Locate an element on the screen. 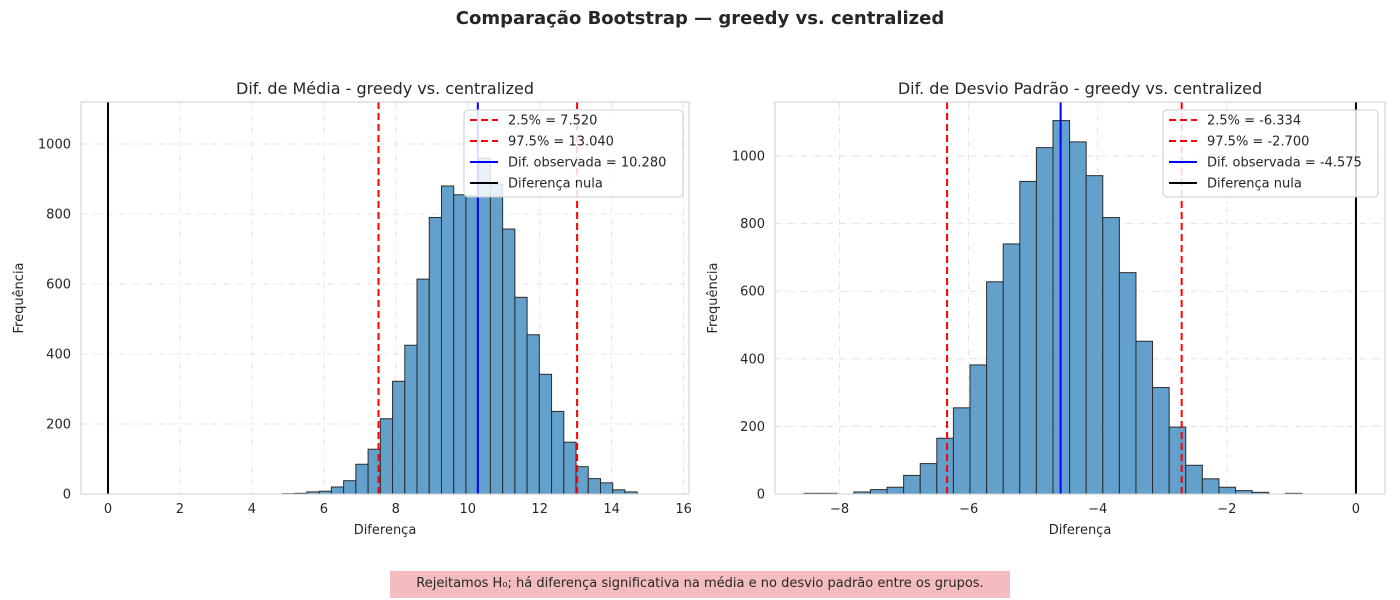  legend-label: 97.5% = 13.040 is located at coordinates (561, 142).